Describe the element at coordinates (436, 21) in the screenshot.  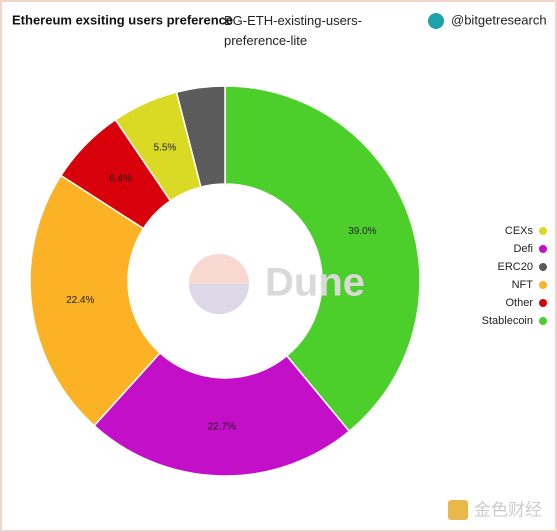
I see `avatar` at that location.